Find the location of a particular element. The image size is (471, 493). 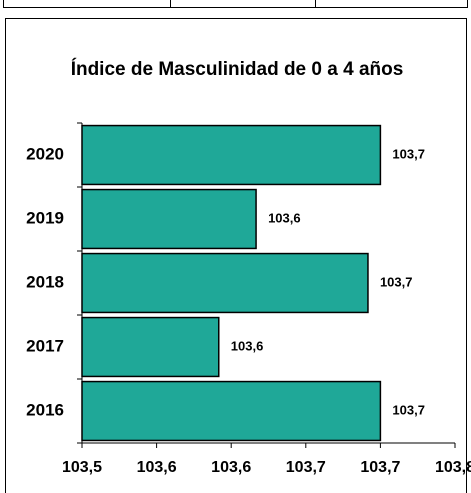

y-tick-label: 2019 is located at coordinates (45, 217).